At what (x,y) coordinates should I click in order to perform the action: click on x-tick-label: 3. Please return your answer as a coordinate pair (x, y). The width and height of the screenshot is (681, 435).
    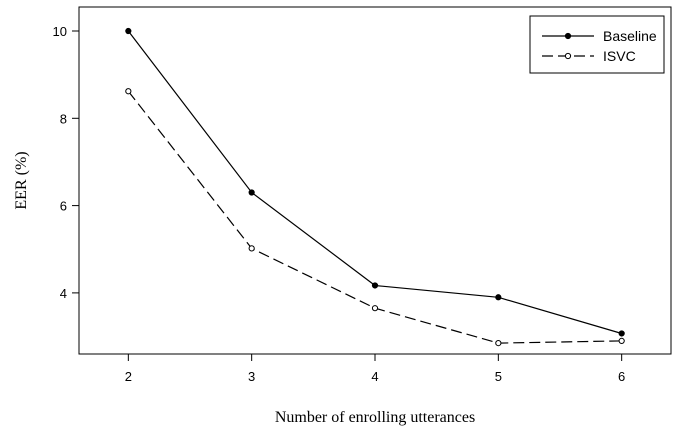
    Looking at the image, I should click on (251, 376).